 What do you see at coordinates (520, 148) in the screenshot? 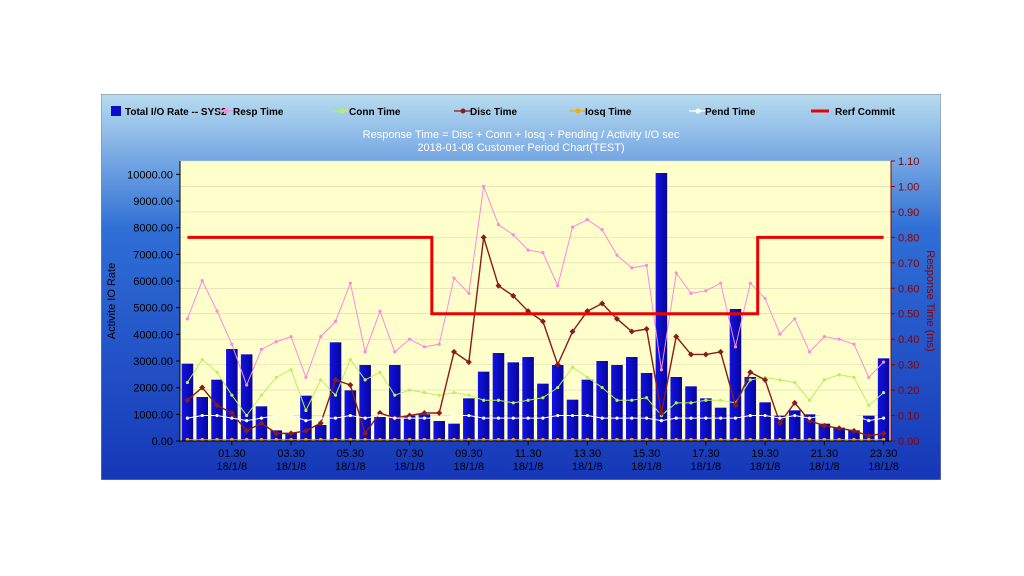
I see `chart-subtitle: 2018-01-08 Customer Period Chart(TEST)` at bounding box center [520, 148].